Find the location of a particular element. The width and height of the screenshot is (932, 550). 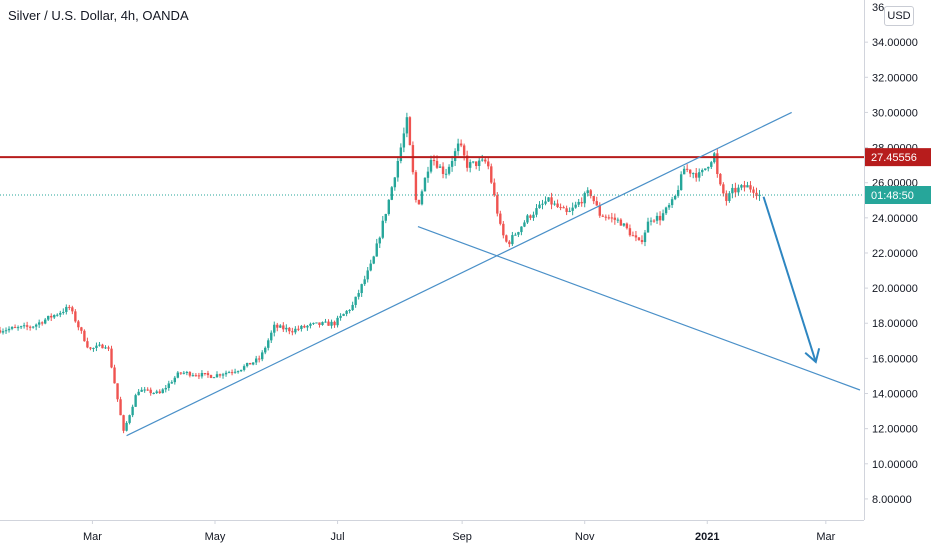

chart-title: Silver / U.S. Dollar, 4h, OANDA is located at coordinates (98, 15).